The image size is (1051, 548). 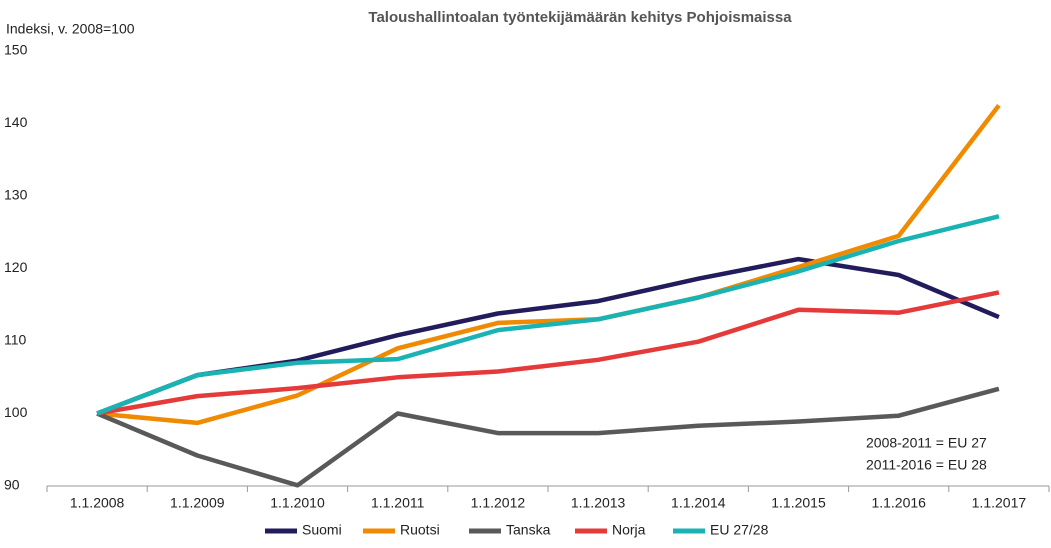 I want to click on x-tick-label: 1.1.2016, so click(x=898, y=503).